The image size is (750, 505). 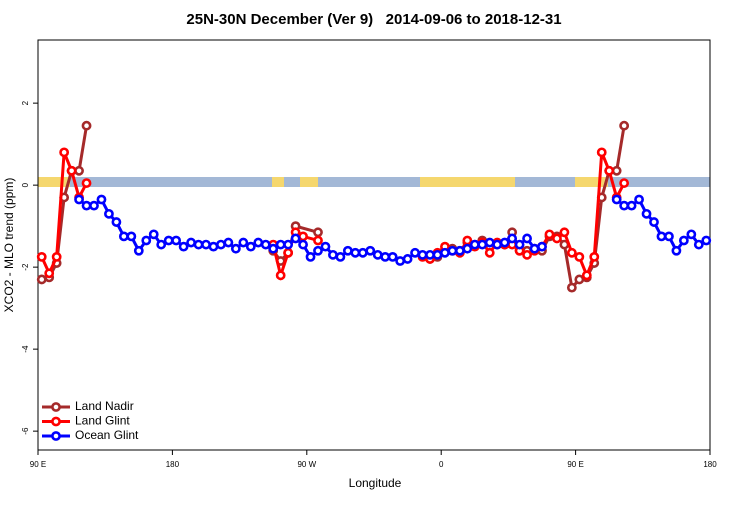 What do you see at coordinates (25, 431) in the screenshot?
I see `y-tick-label: -6` at bounding box center [25, 431].